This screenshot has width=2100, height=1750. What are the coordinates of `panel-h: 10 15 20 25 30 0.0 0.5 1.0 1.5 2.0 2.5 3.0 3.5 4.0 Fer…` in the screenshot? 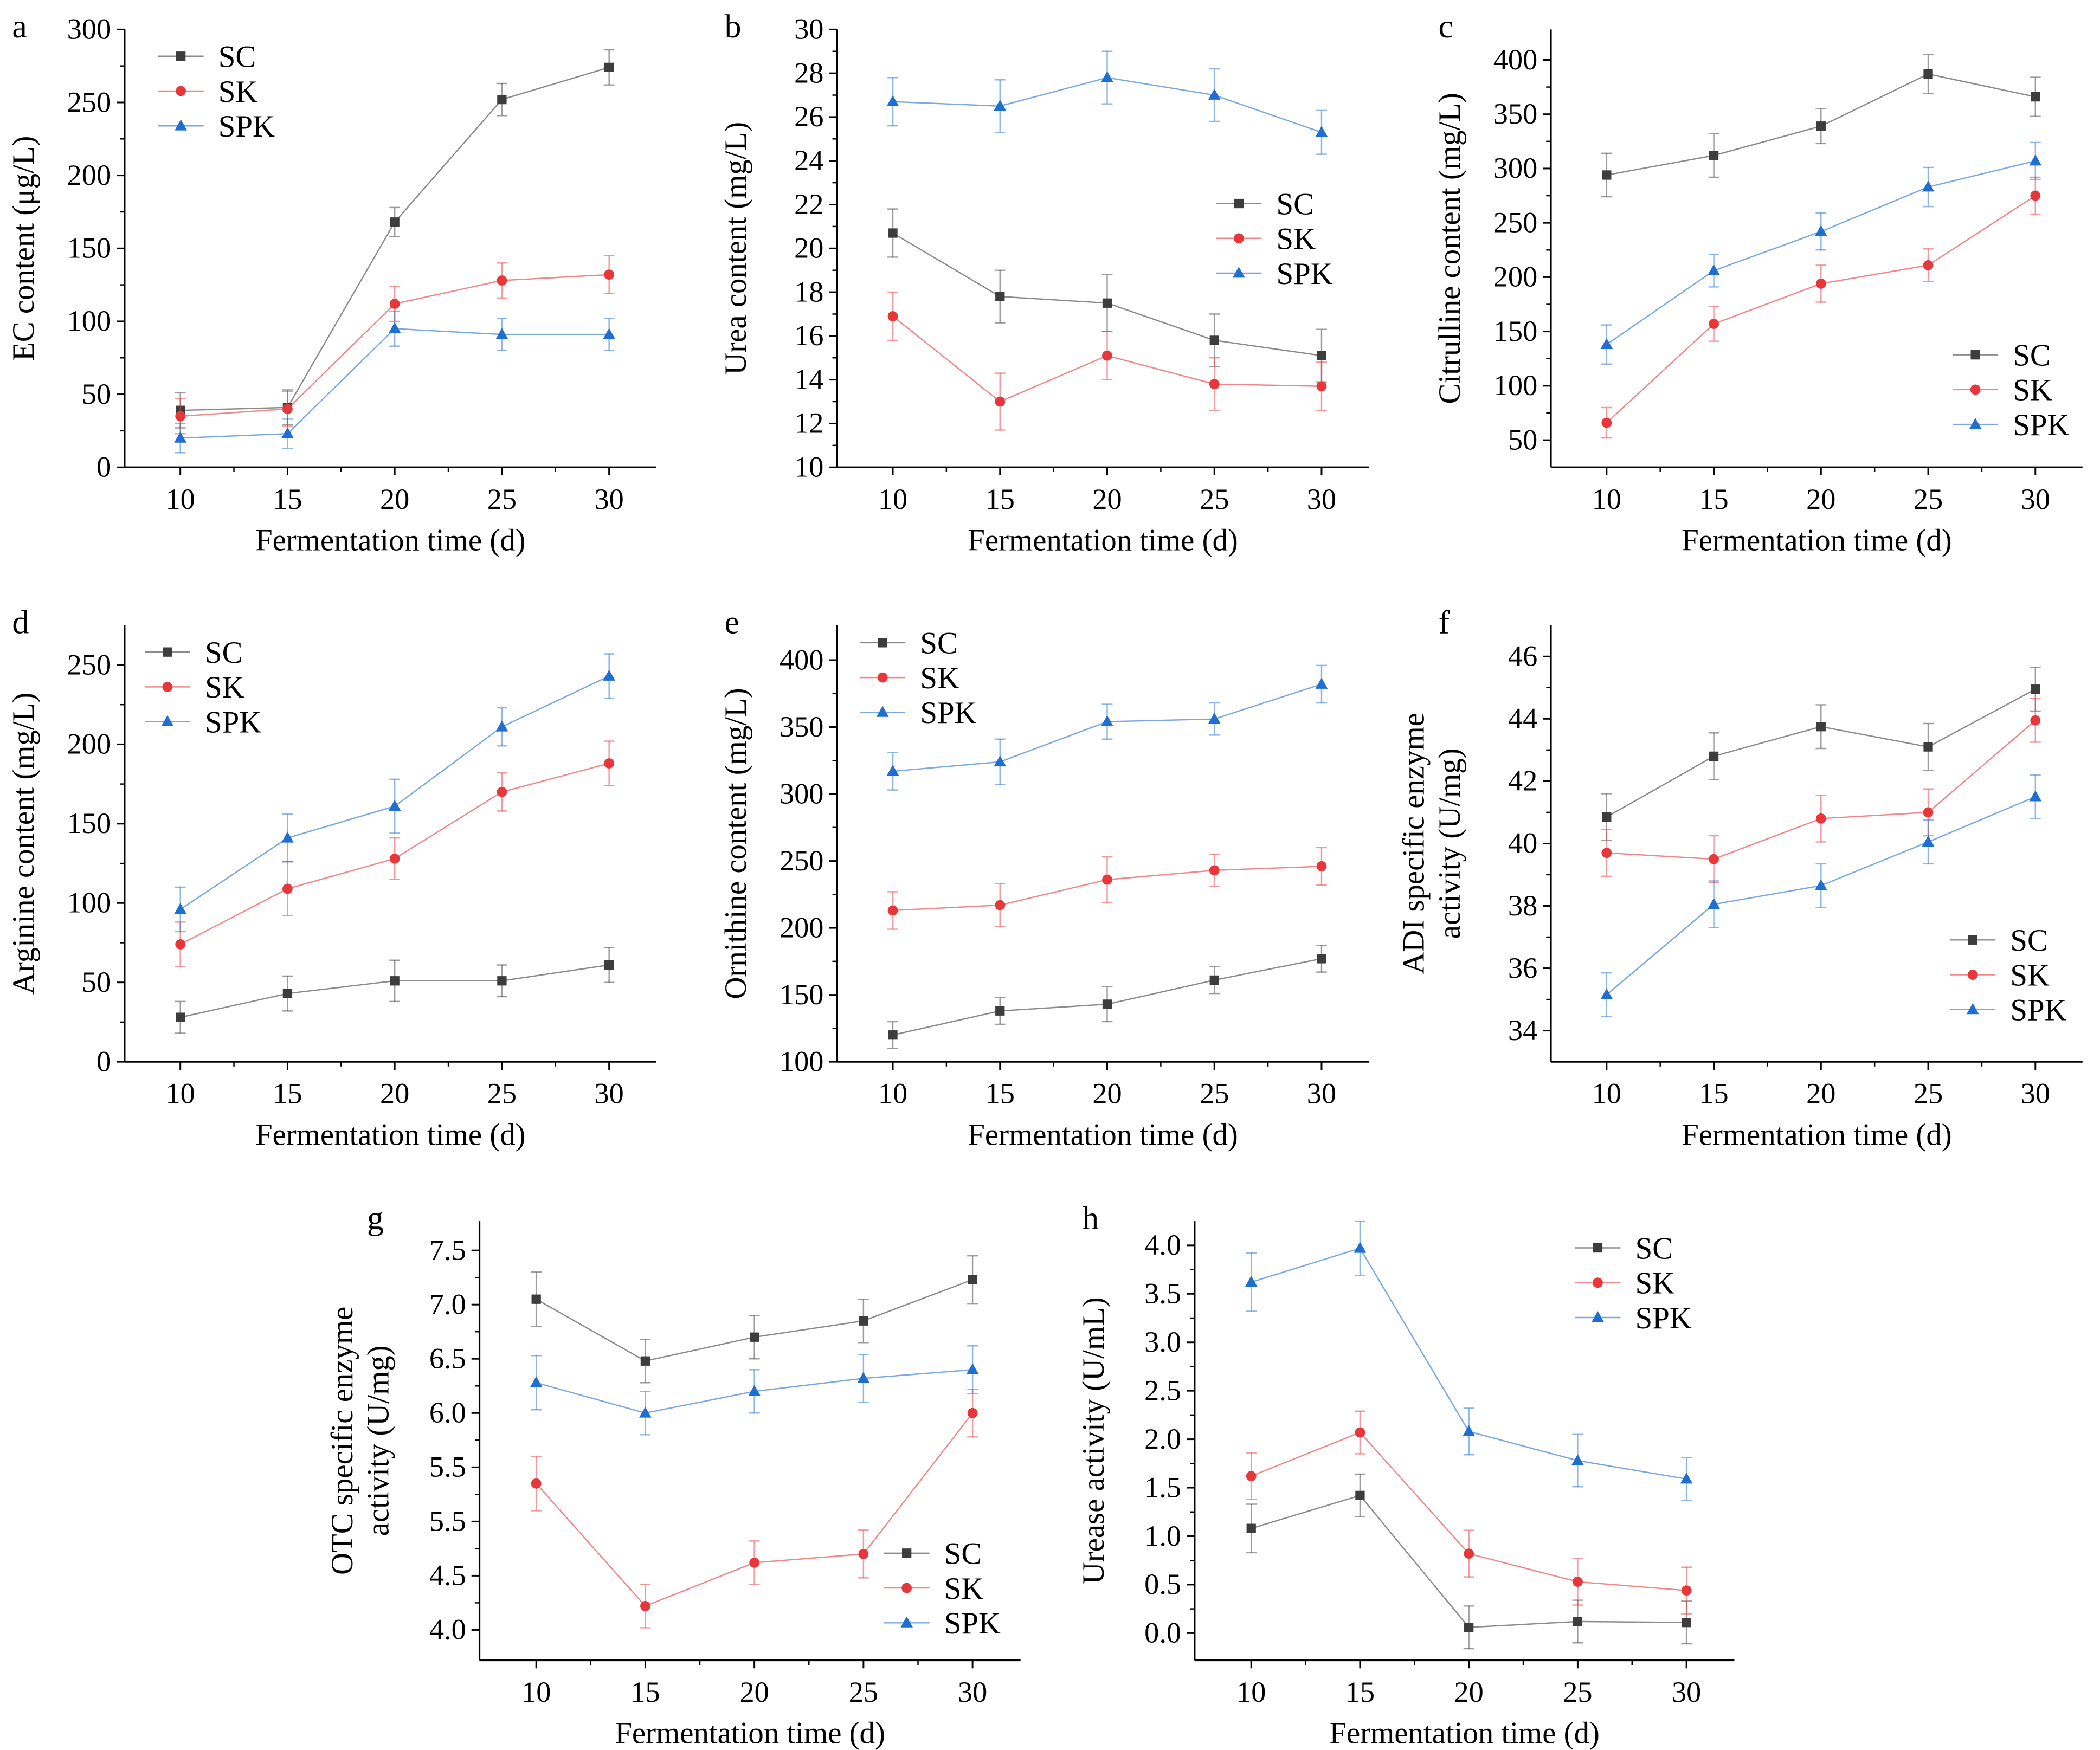 It's located at (1406, 1475).